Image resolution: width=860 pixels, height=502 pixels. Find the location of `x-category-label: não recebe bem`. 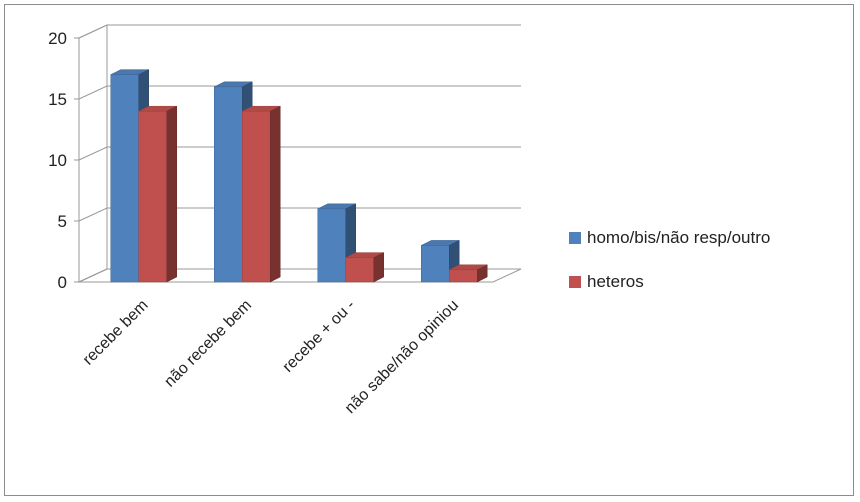

x-category-label: não recebe bem is located at coordinates (208, 344).